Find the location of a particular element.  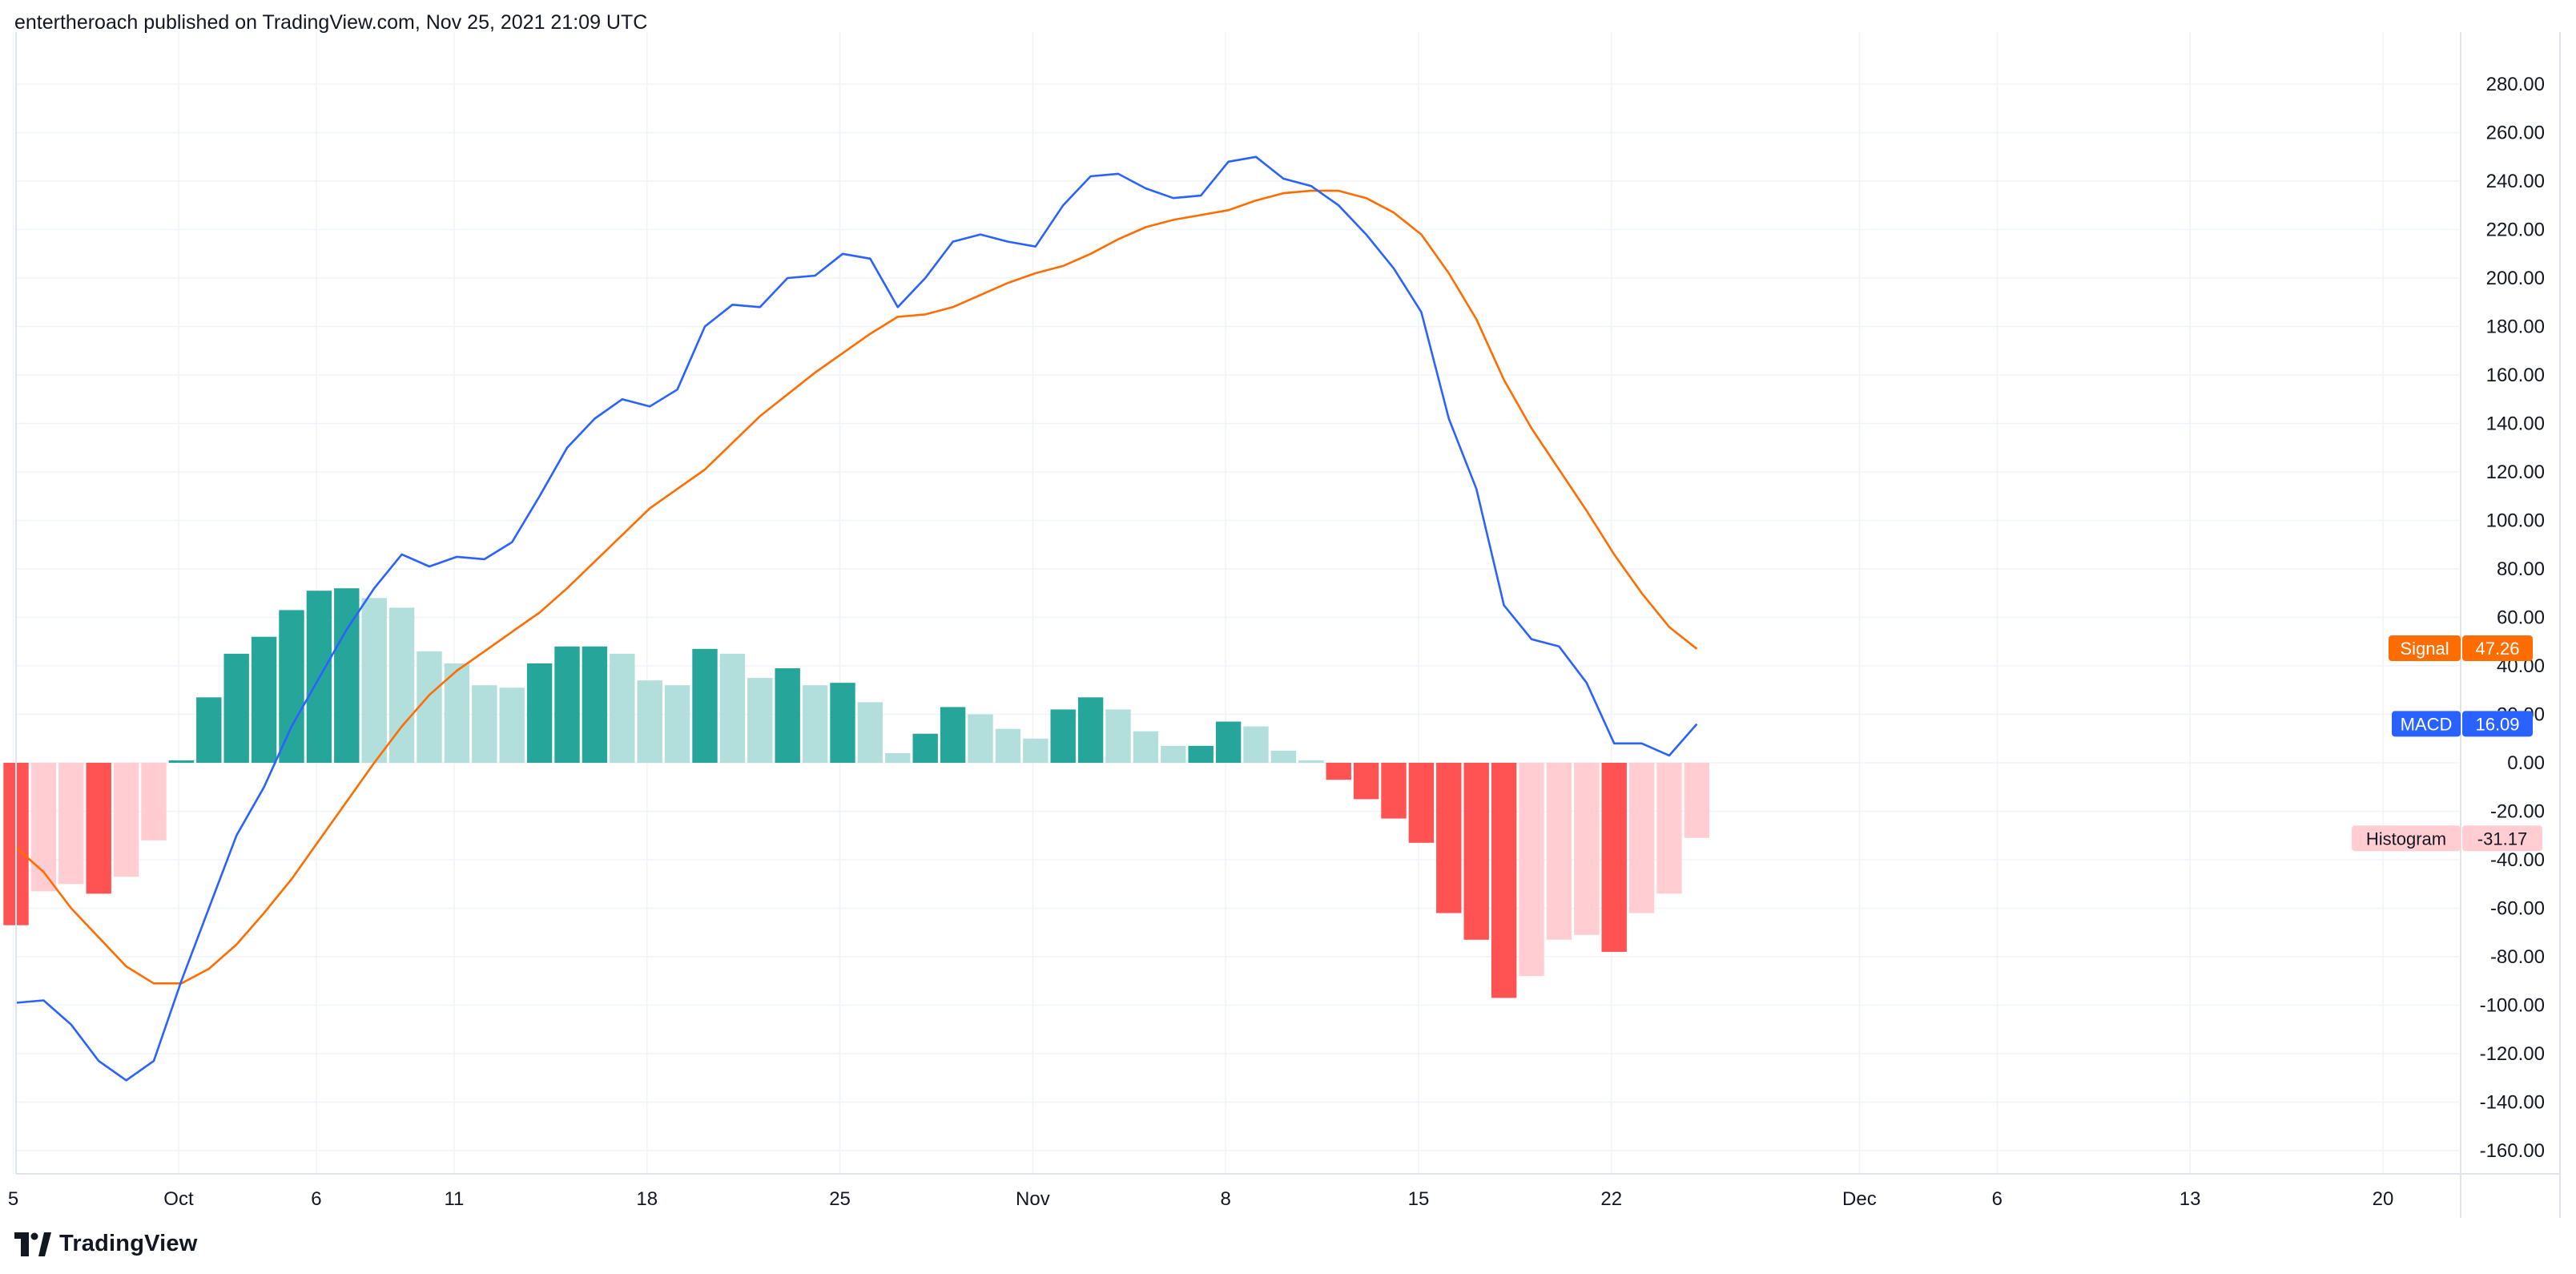

macd-value-tag is located at coordinates (2497, 724).